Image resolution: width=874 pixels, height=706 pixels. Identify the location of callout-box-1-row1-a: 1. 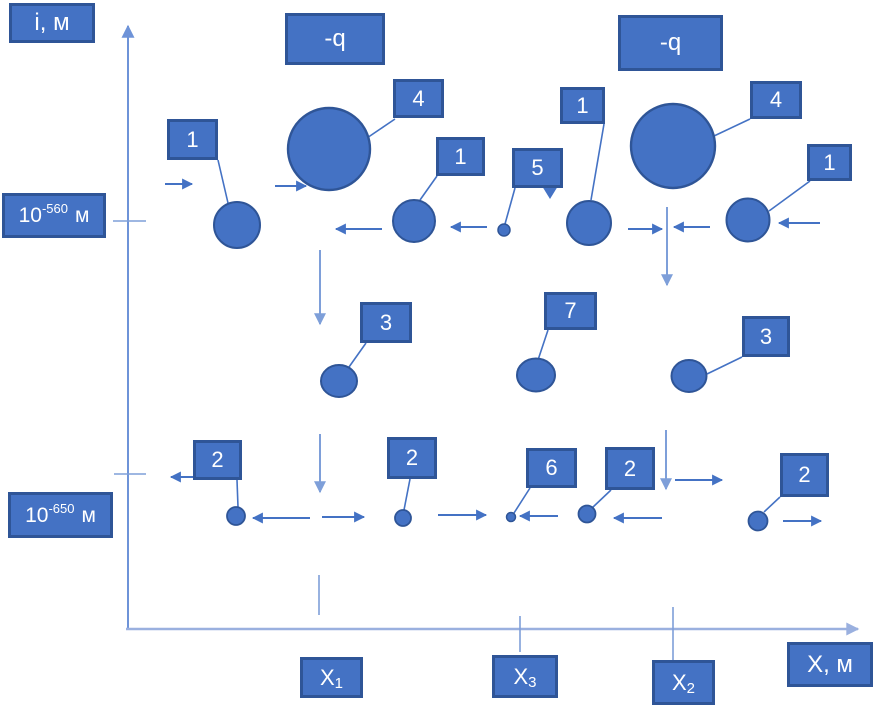
(192, 139).